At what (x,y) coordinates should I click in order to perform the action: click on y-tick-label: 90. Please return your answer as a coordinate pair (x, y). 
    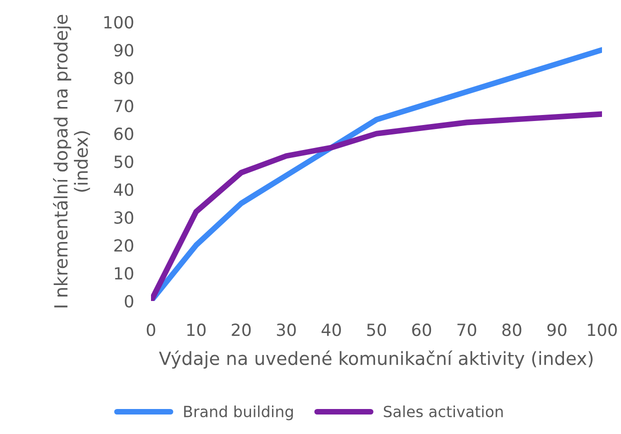
    Looking at the image, I should click on (124, 50).